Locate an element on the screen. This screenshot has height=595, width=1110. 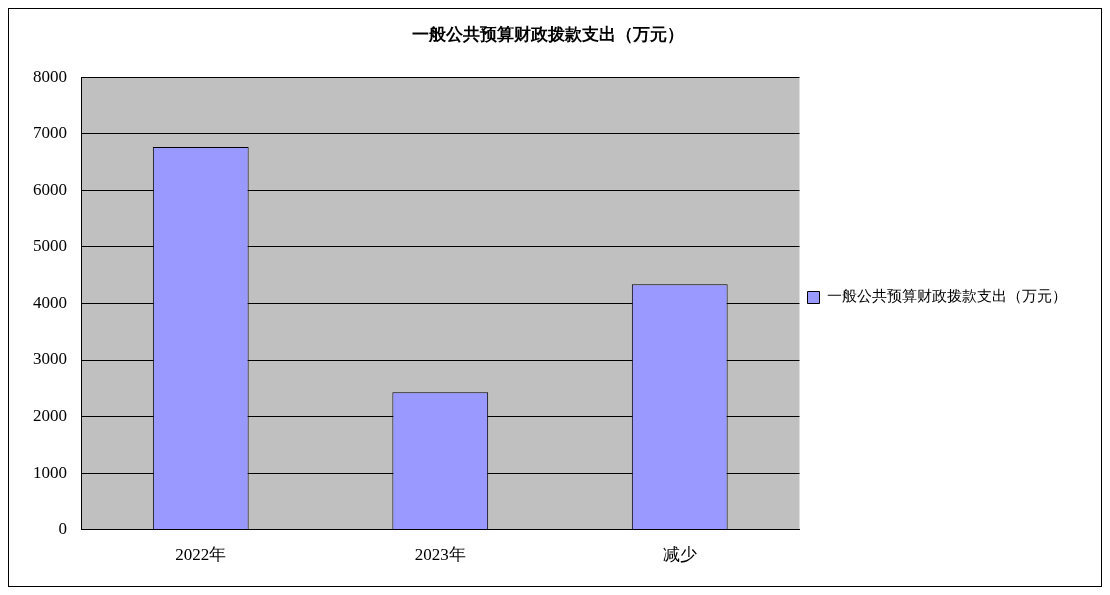
x-tick-label: 2023年 is located at coordinates (440, 555).